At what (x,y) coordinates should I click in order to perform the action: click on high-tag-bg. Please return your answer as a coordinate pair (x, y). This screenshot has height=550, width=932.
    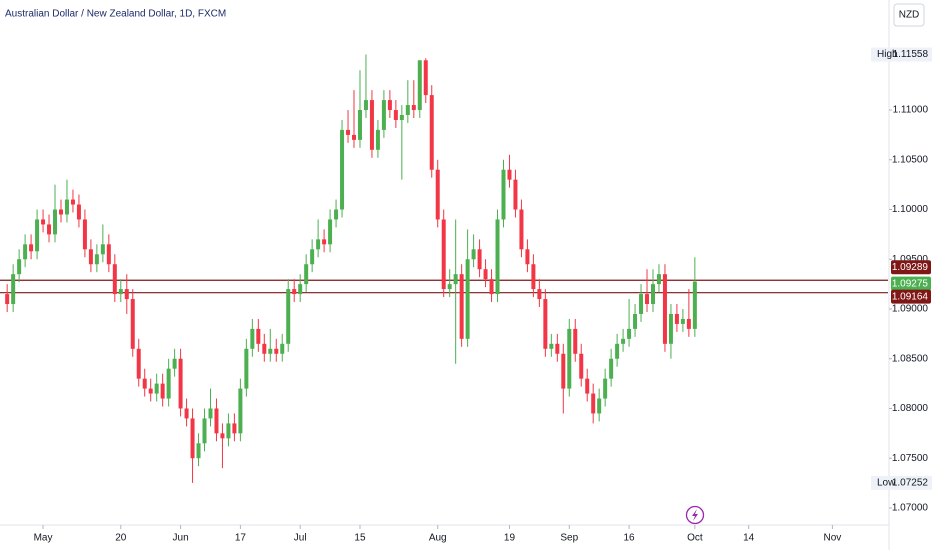
    Looking at the image, I should click on (901, 54).